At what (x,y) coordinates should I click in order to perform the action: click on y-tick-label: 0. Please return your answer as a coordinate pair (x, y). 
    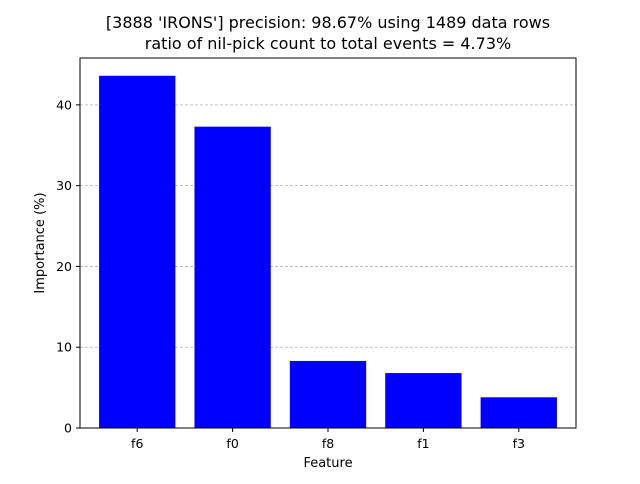
    Looking at the image, I should click on (68, 428).